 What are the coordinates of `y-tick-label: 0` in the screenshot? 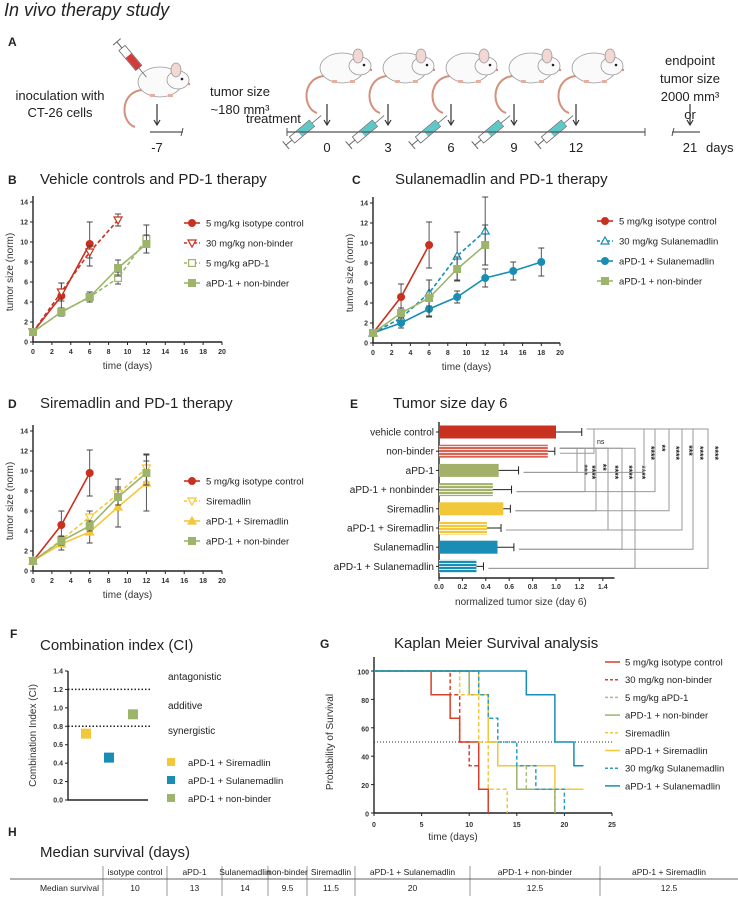 It's located at (26, 343).